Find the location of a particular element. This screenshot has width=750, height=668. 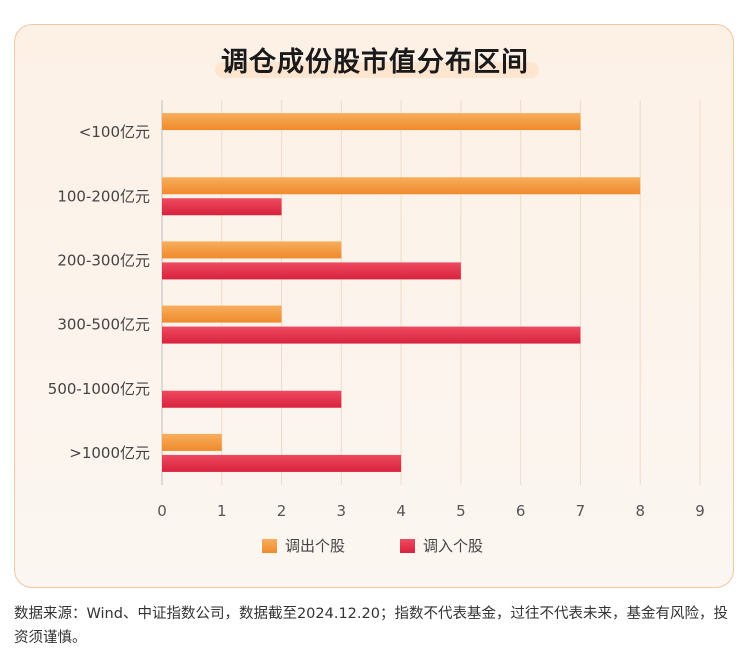

x-tick-label: 9 is located at coordinates (700, 511).